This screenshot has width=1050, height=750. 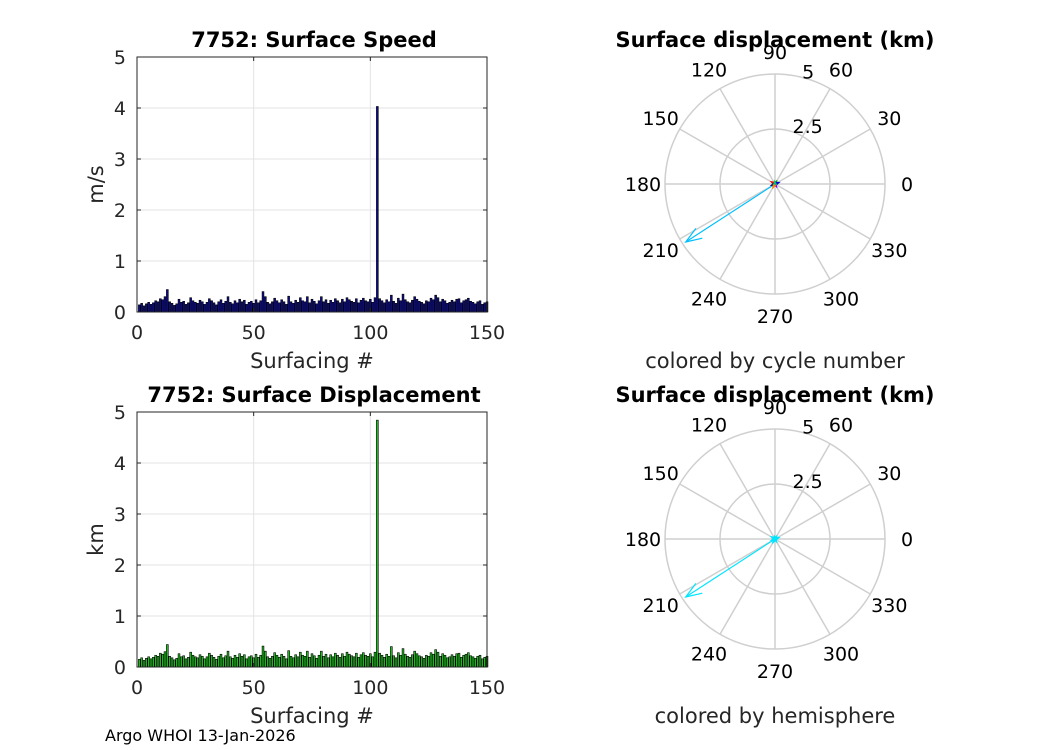 What do you see at coordinates (841, 426) in the screenshot?
I see `angle-tick-label: 60` at bounding box center [841, 426].